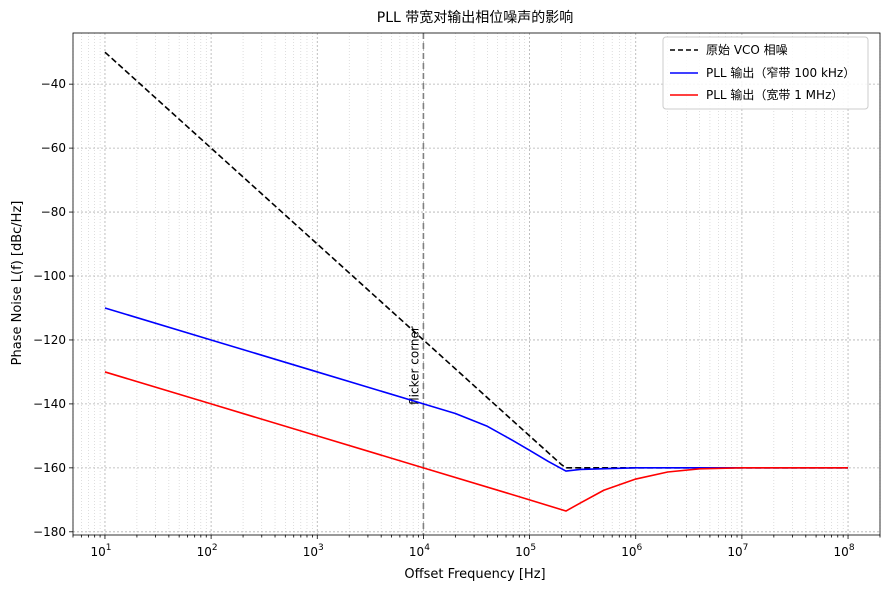 This screenshot has height=590, width=889. What do you see at coordinates (737, 551) in the screenshot?
I see `x-tick-label: 10⁷` at bounding box center [737, 551].